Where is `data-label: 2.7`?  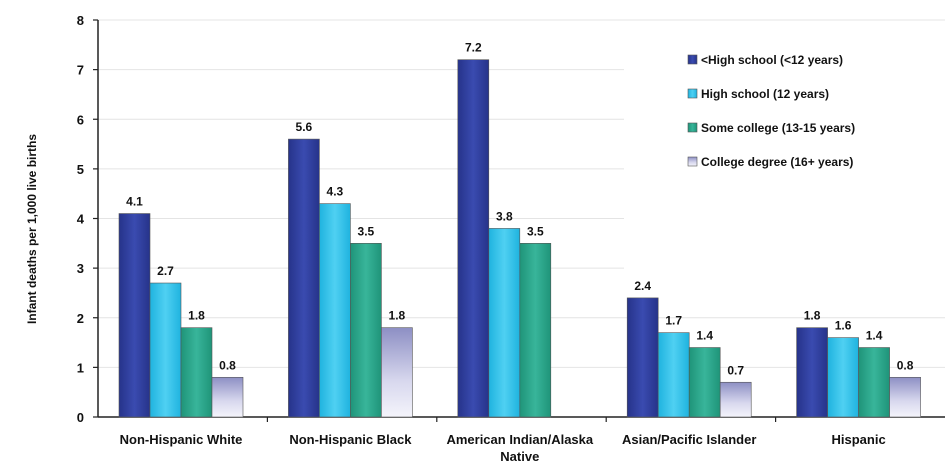 data-label: 2.7 is located at coordinates (165, 271).